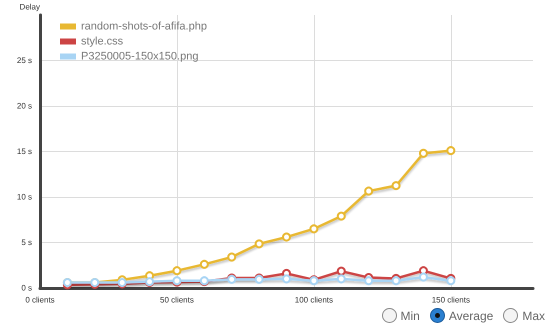 This screenshot has width=553, height=336. What do you see at coordinates (144, 26) in the screenshot?
I see `legend-label: random-shots-of-afifa.php` at bounding box center [144, 26].